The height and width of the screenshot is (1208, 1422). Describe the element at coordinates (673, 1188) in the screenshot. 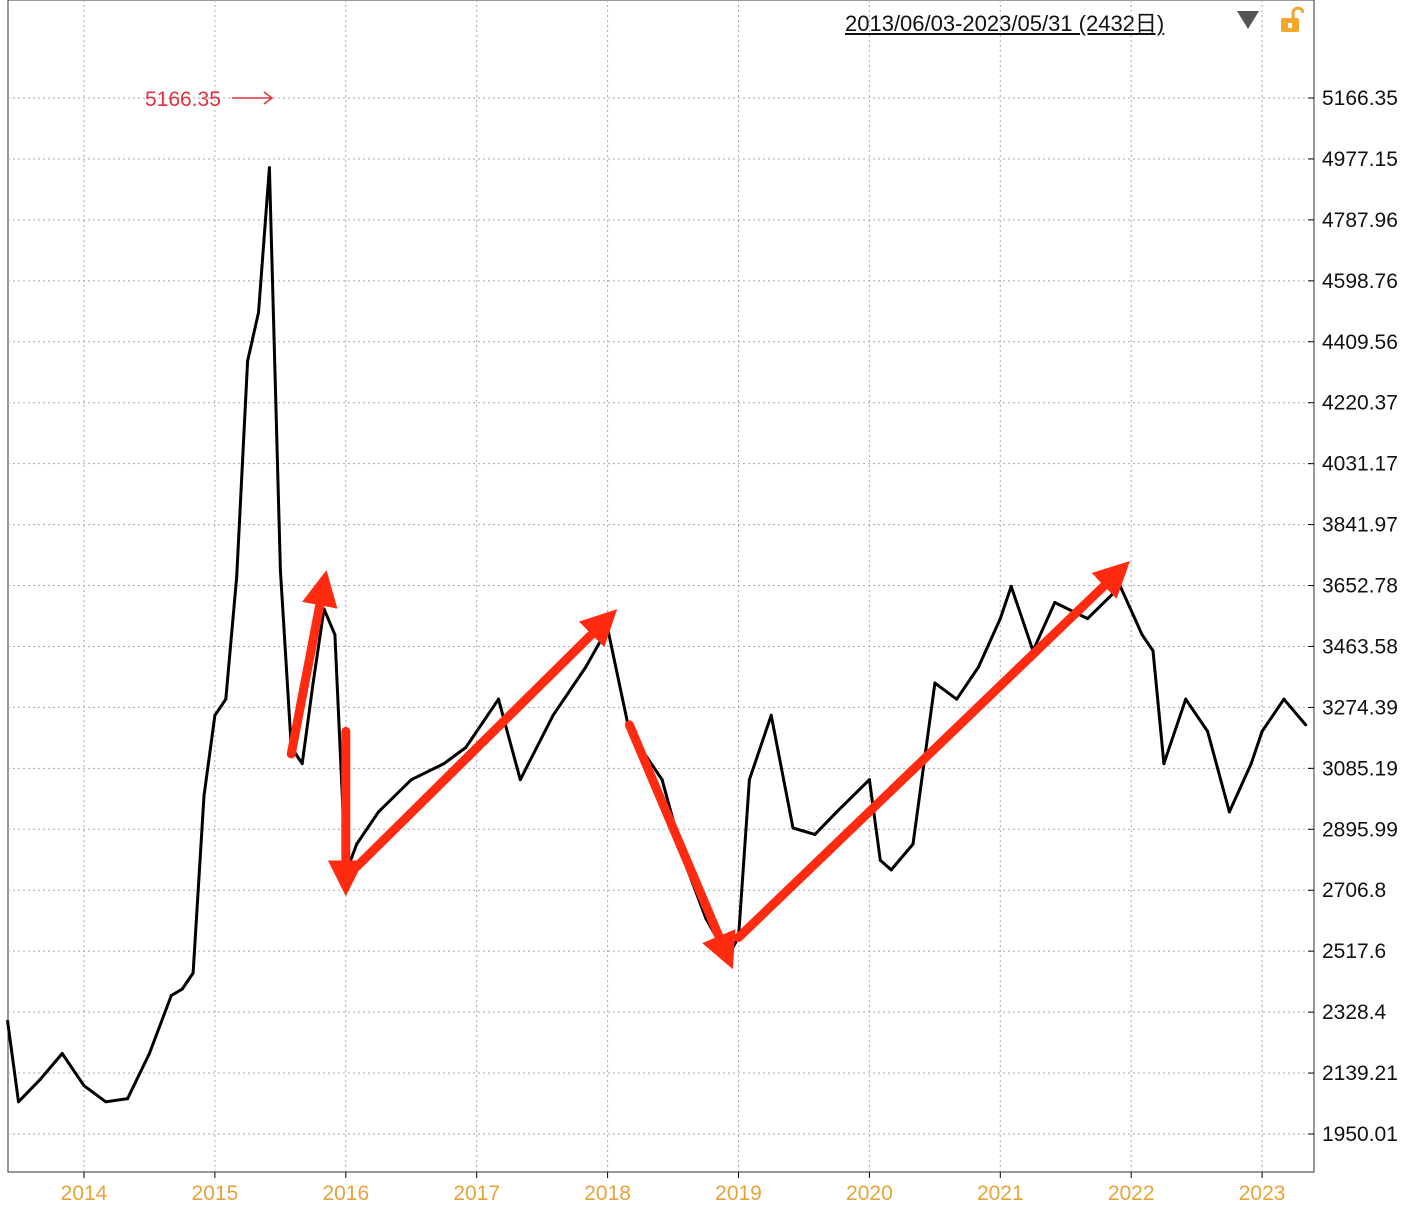

I see `x-axis: 2014 2015 2016 2017 2018 2019 2020 2021 2022 2023` at that location.